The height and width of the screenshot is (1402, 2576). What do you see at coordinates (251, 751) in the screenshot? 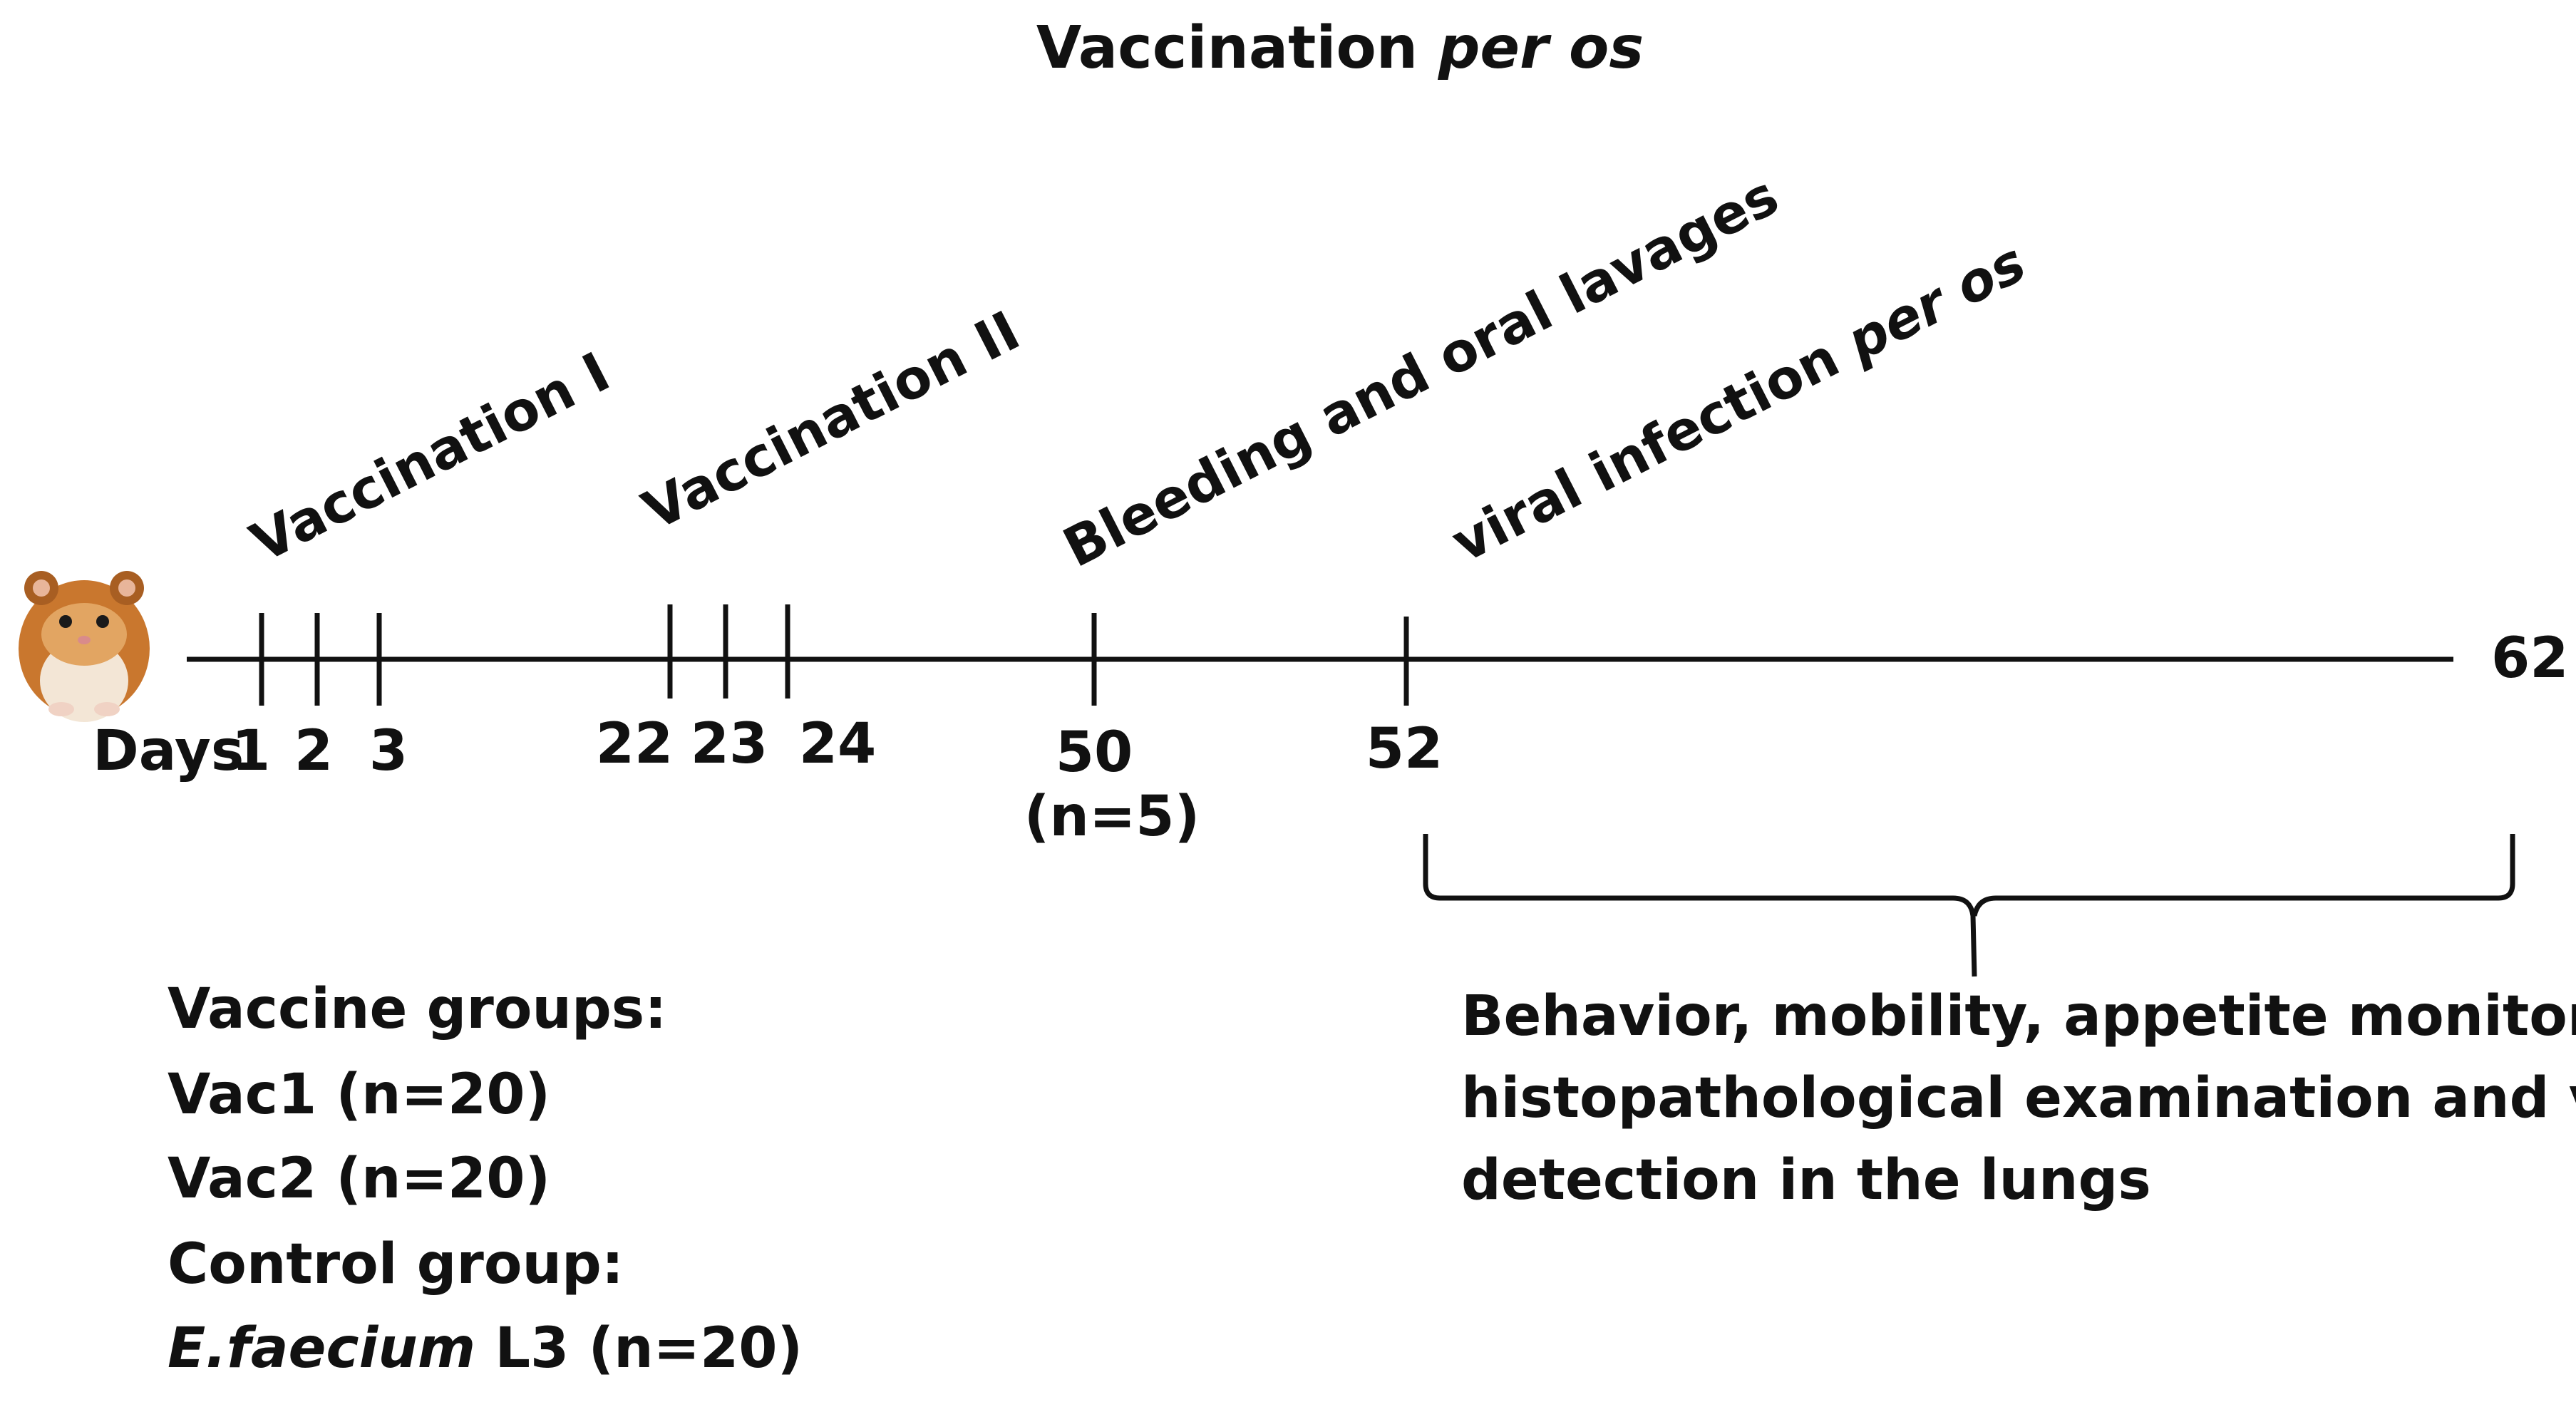
I see `day-label: 1` at bounding box center [251, 751].